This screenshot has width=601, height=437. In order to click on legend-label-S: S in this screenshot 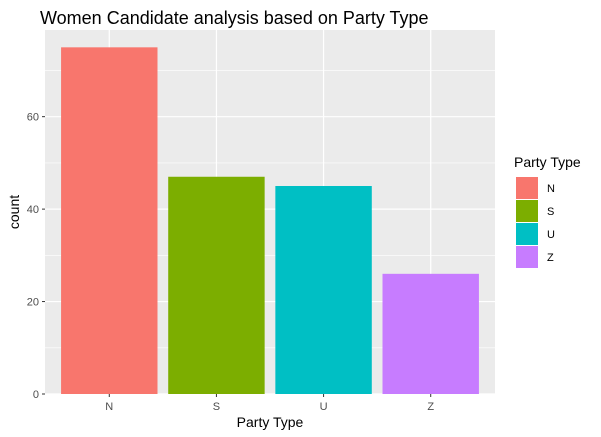, I will do `click(550, 212)`.